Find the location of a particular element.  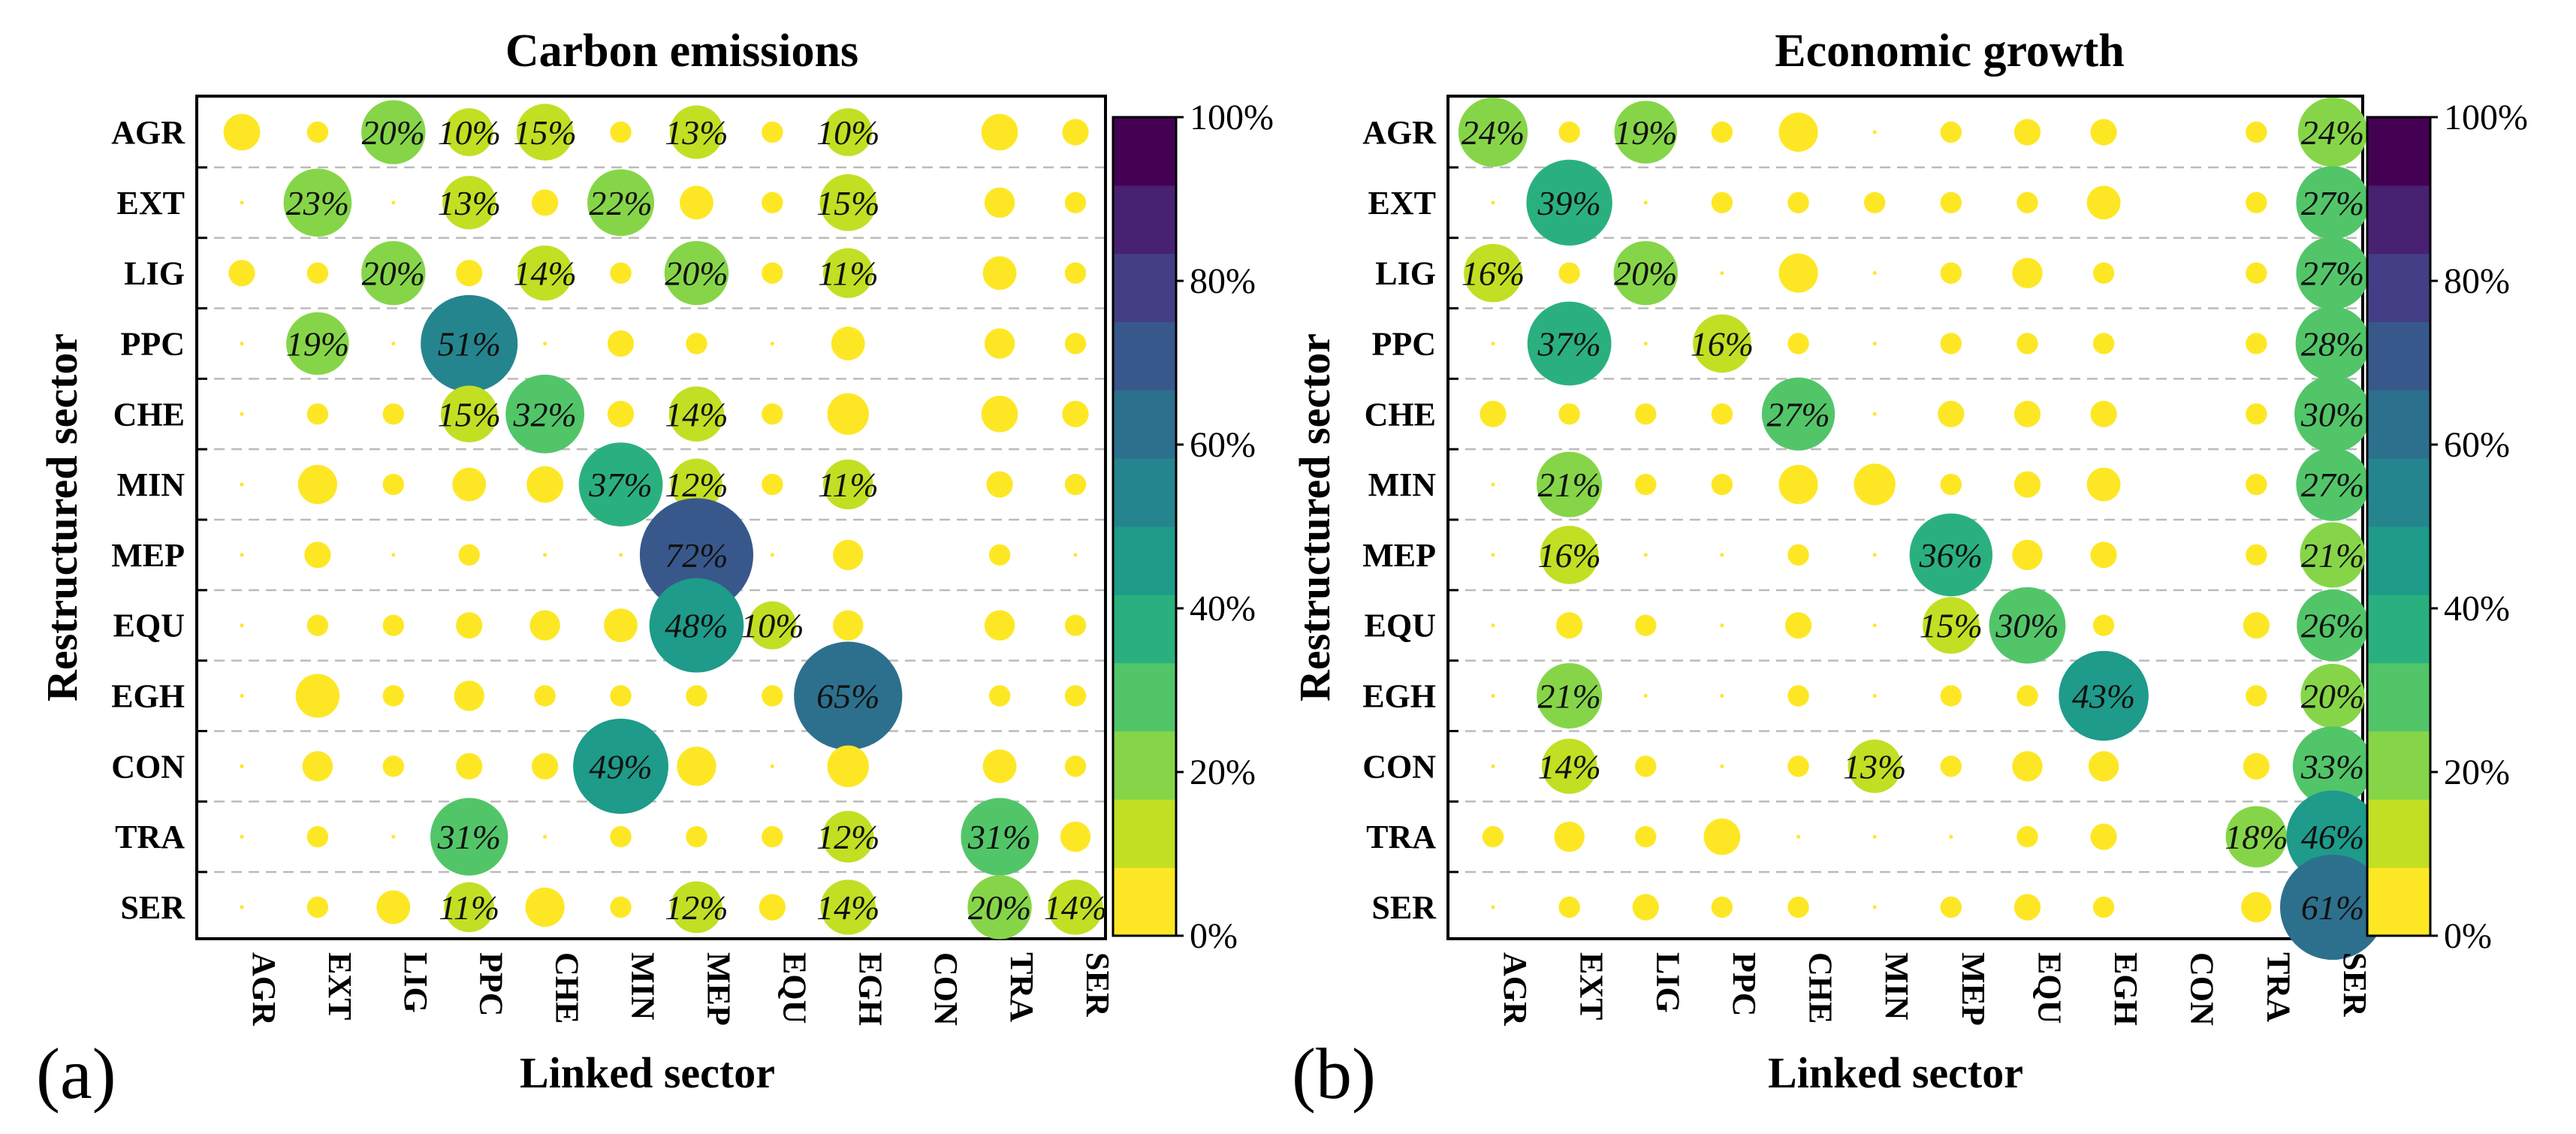

data-label: 12% is located at coordinates (696, 485).